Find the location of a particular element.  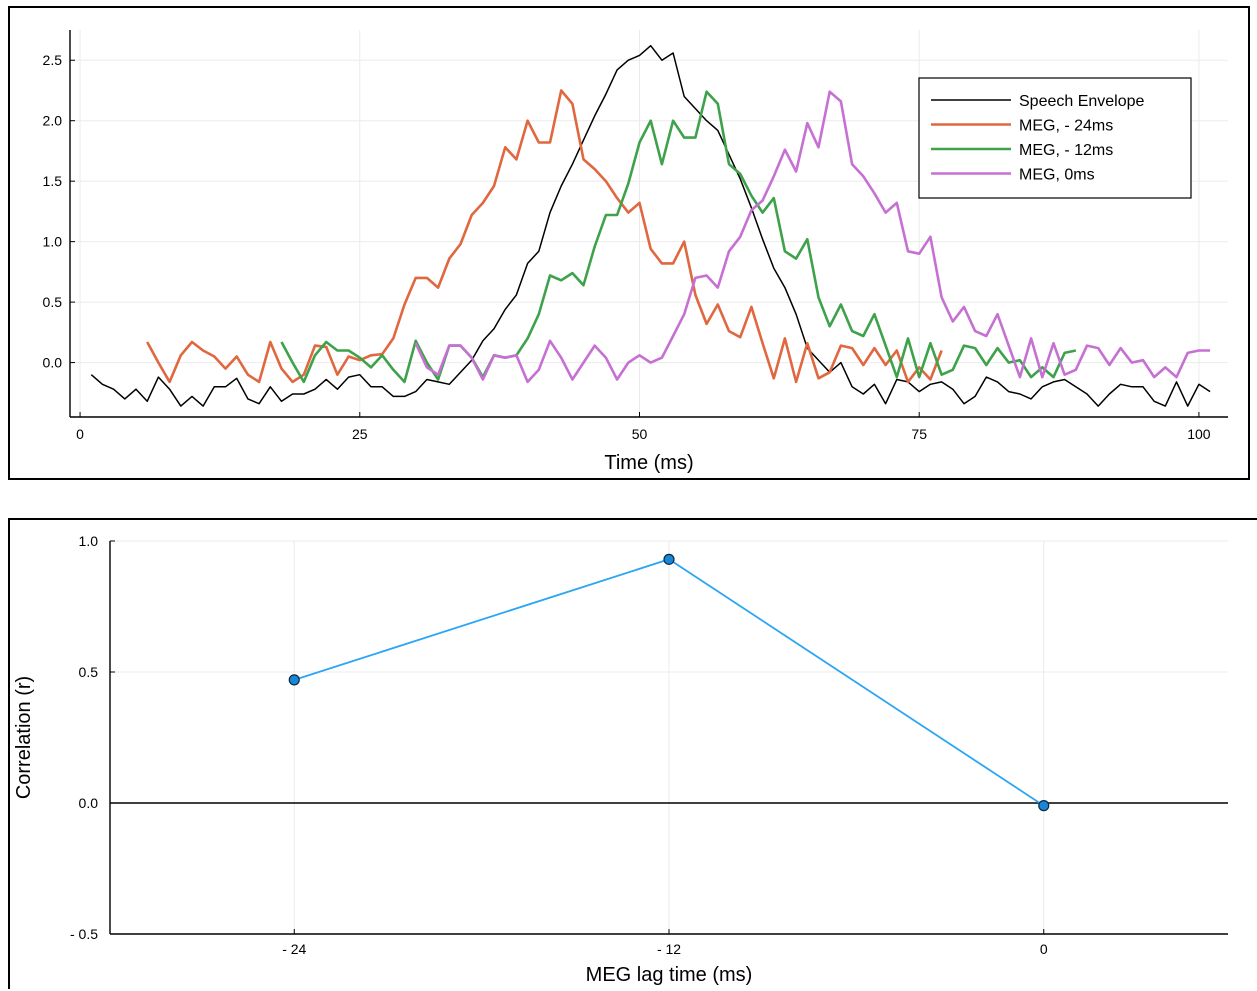

x-tick-label: - 12 is located at coordinates (669, 949).